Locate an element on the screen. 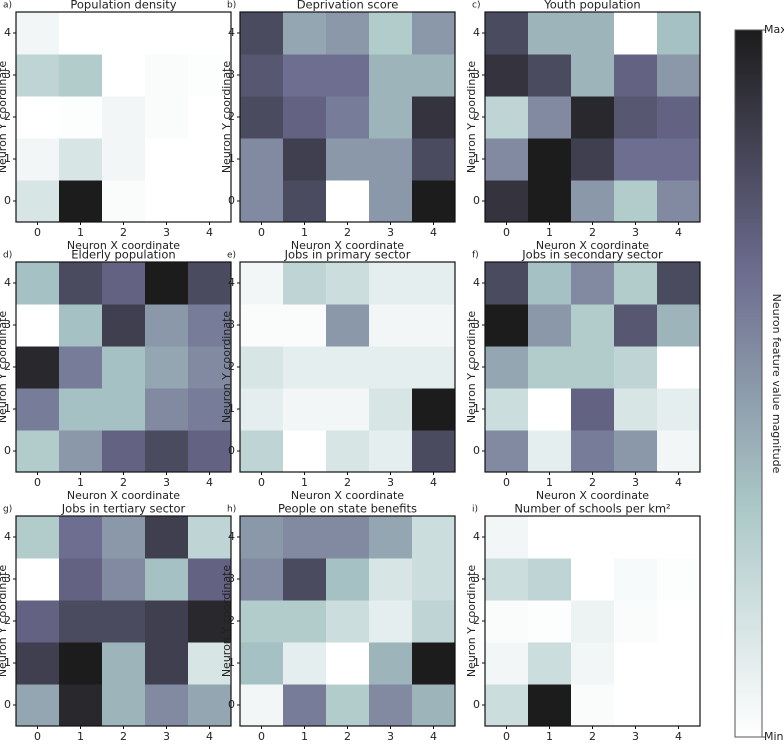  panel-title: Jobs in tertiary sector is located at coordinates (123, 509).